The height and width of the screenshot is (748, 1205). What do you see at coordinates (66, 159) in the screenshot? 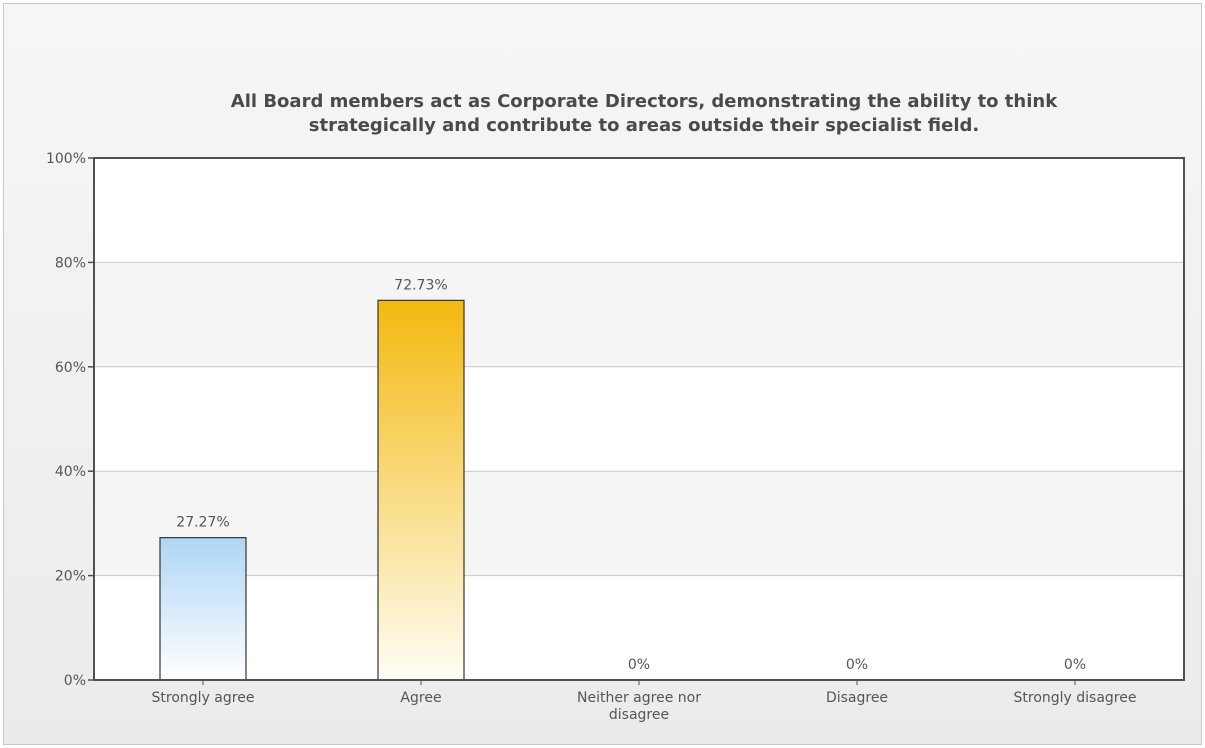
I see `y-tick-label: 100%` at bounding box center [66, 159].